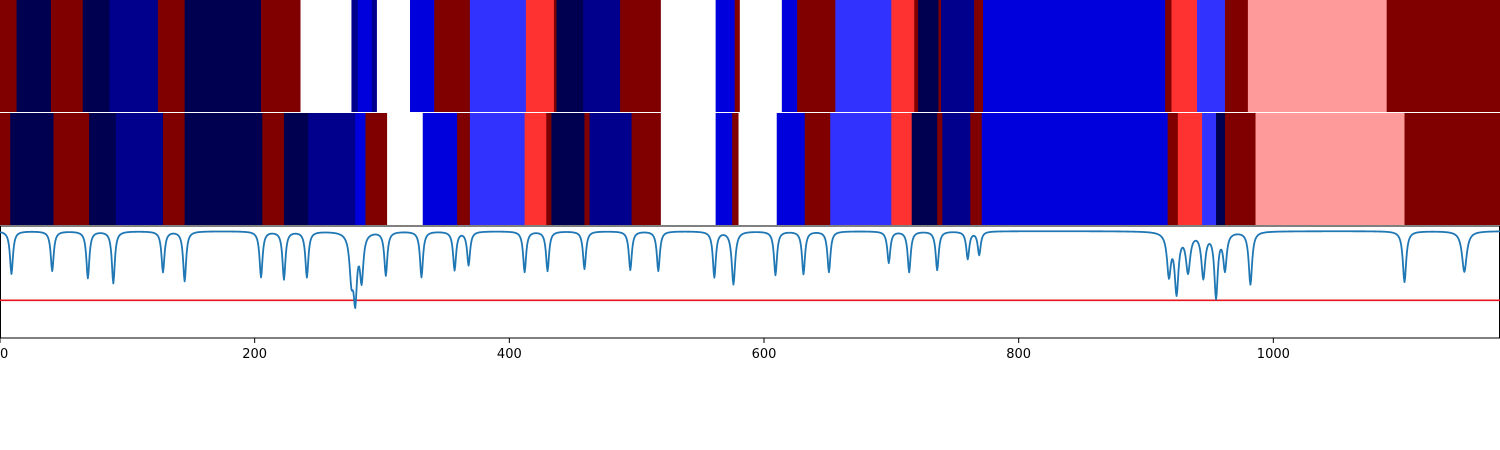 Image resolution: width=1500 pixels, height=450 pixels. I want to click on x-tick-label: 1000, so click(1273, 354).